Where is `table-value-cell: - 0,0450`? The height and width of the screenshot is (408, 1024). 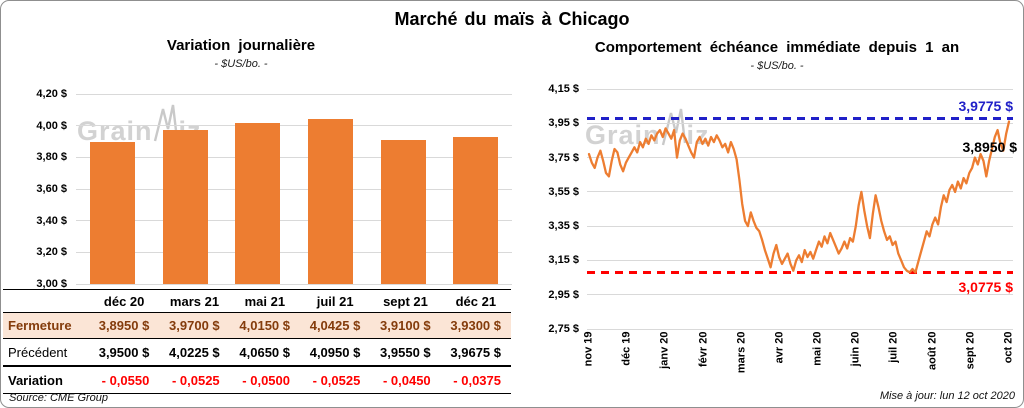
table-value-cell: - 0,0450 is located at coordinates (406, 380).